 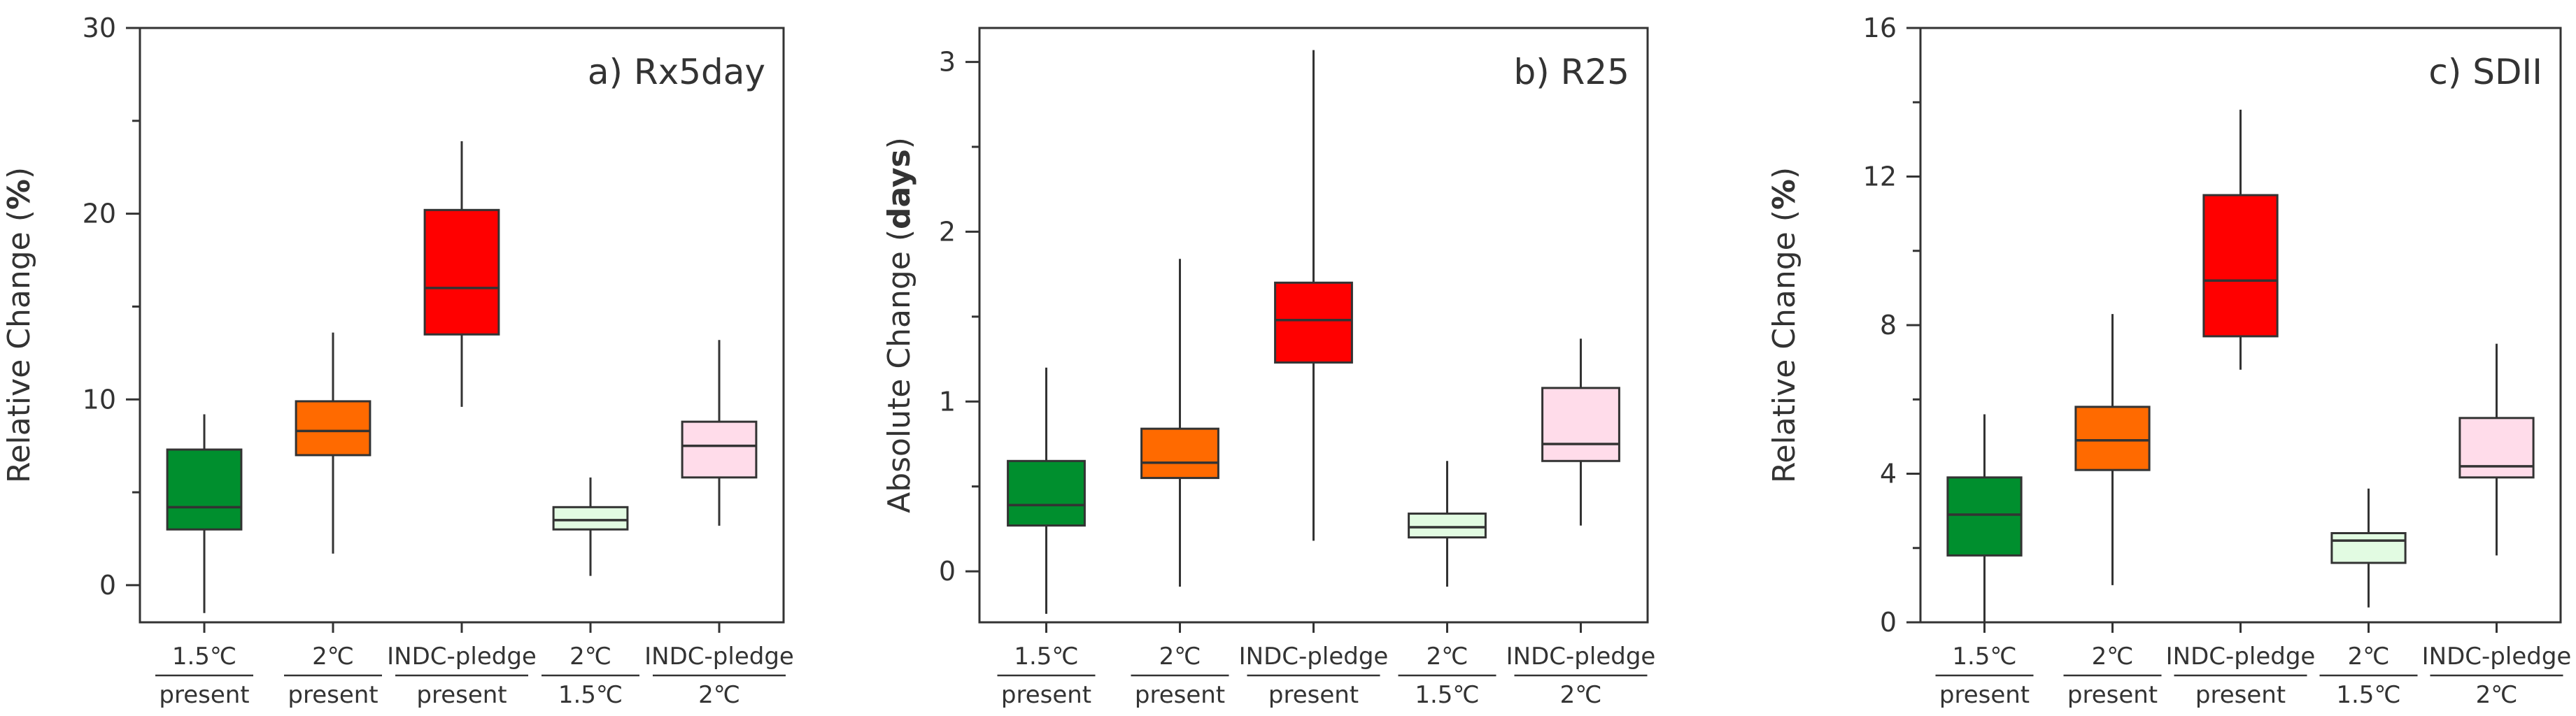 I want to click on y-tick-label: 1, so click(x=947, y=401).